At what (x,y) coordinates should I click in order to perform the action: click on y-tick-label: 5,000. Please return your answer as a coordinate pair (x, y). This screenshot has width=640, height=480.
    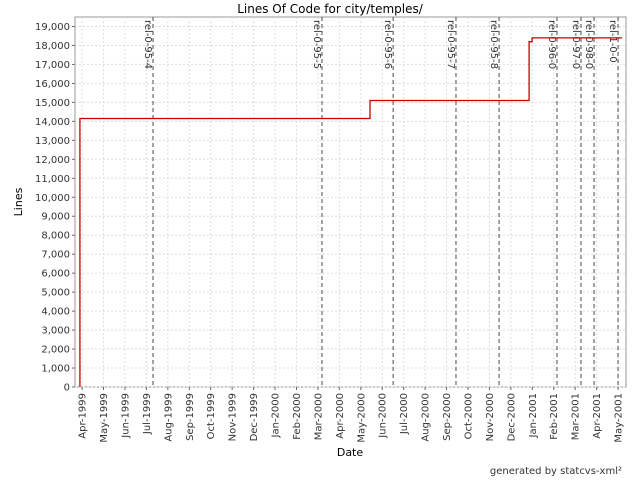
    Looking at the image, I should click on (55, 293).